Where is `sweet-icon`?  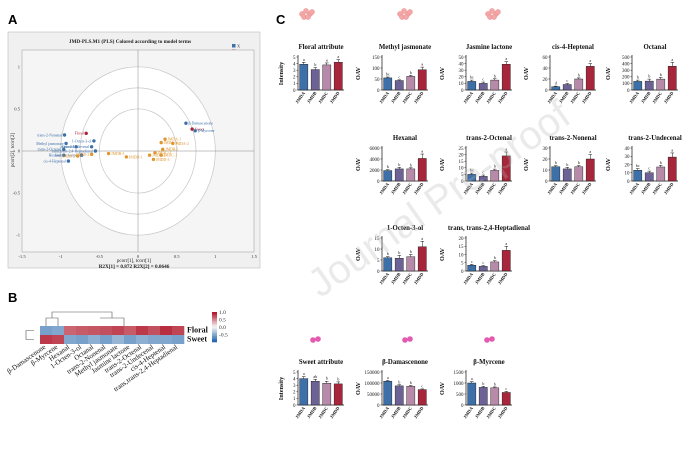 sweet-icon is located at coordinates (489, 339).